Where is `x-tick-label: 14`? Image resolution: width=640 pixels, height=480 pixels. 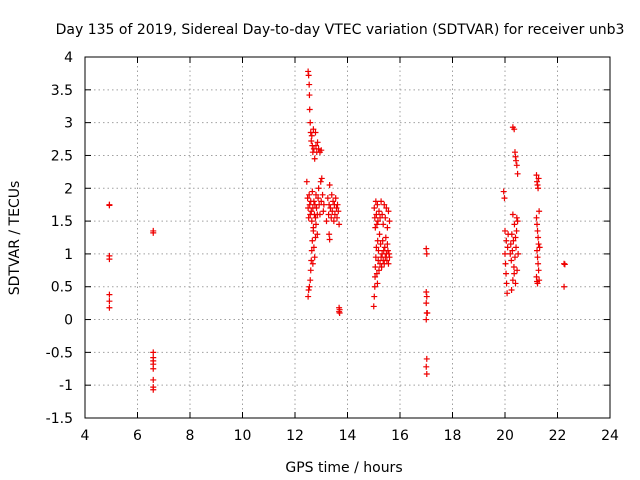 x-tick-label: 14 is located at coordinates (348, 436).